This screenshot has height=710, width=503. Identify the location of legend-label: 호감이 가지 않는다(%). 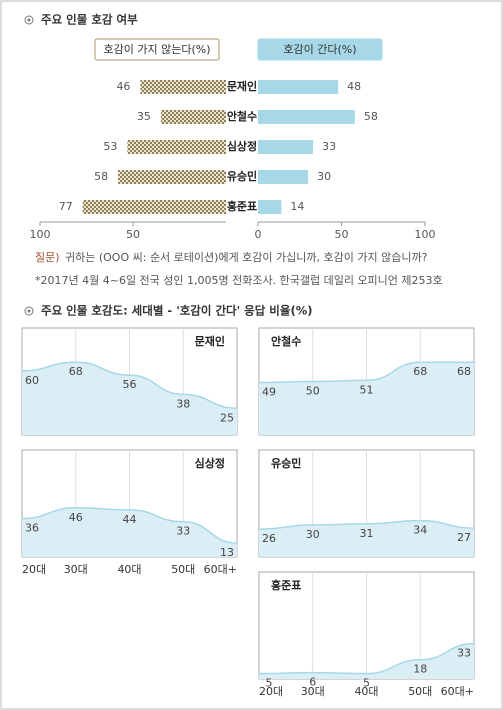
(157, 49).